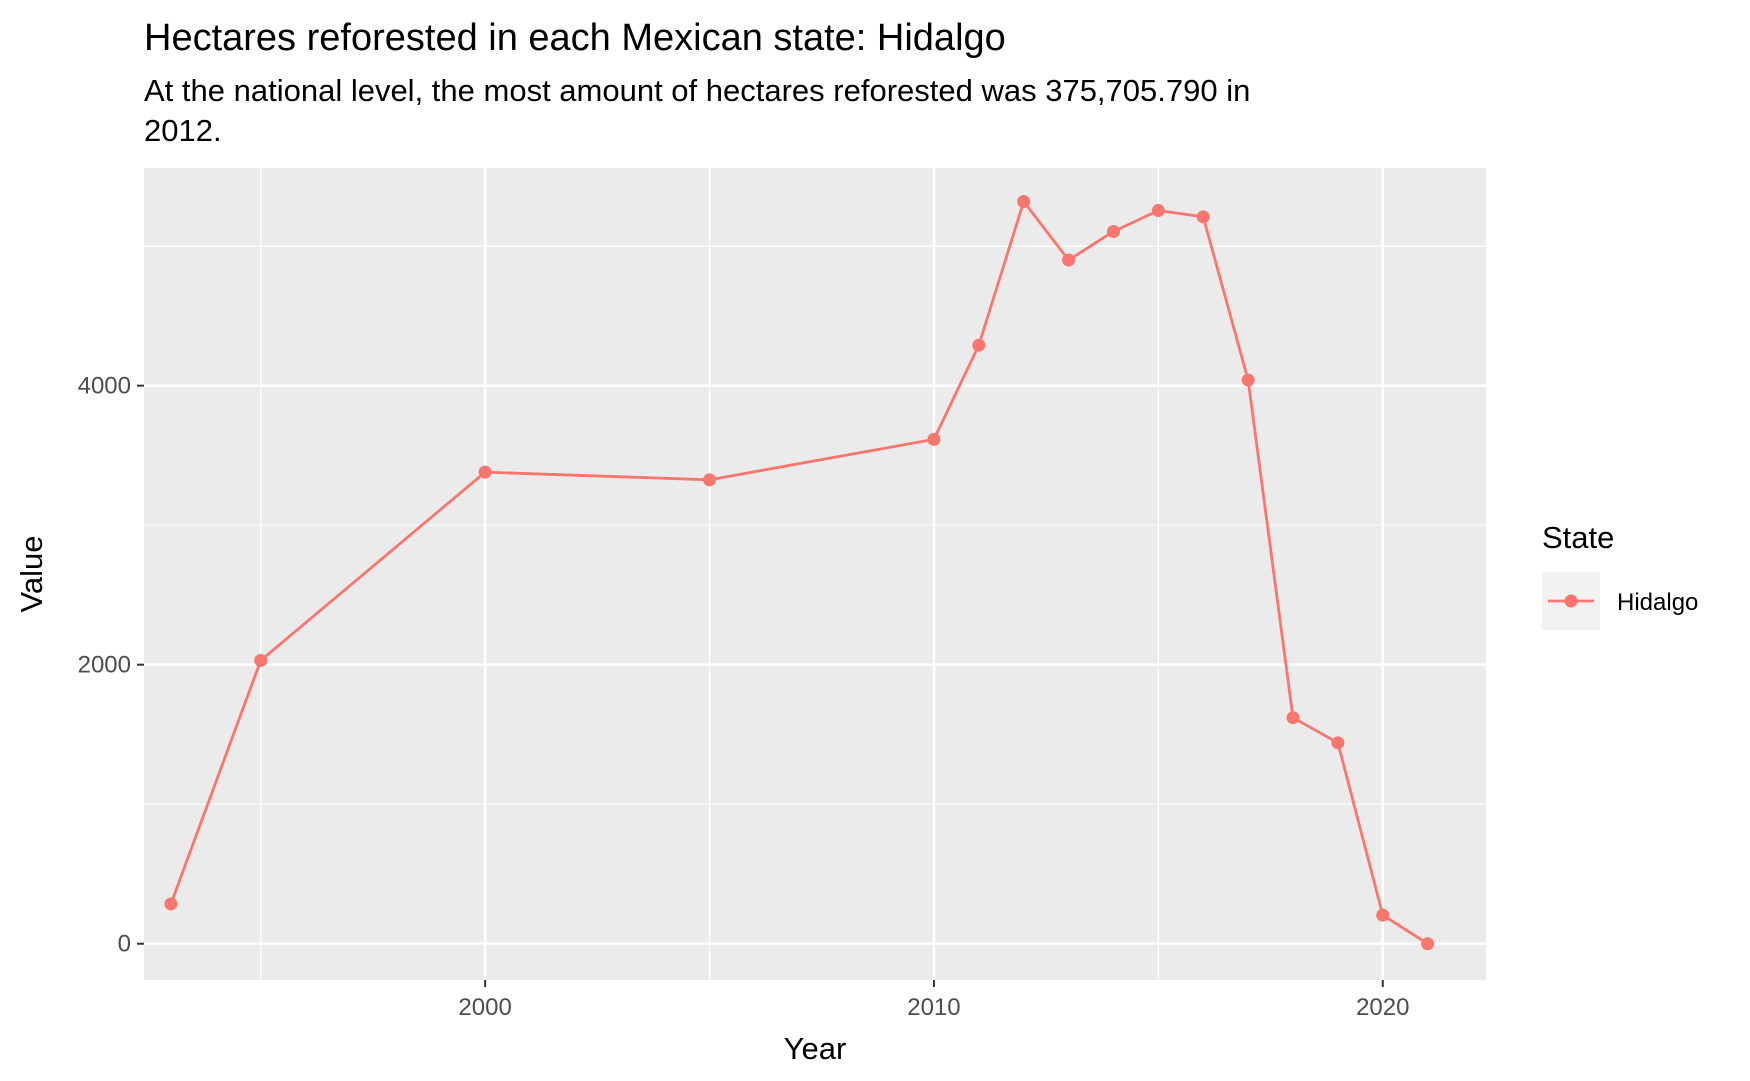 The image size is (1750, 1081). What do you see at coordinates (104, 386) in the screenshot?
I see `y-tick-label: 4000` at bounding box center [104, 386].